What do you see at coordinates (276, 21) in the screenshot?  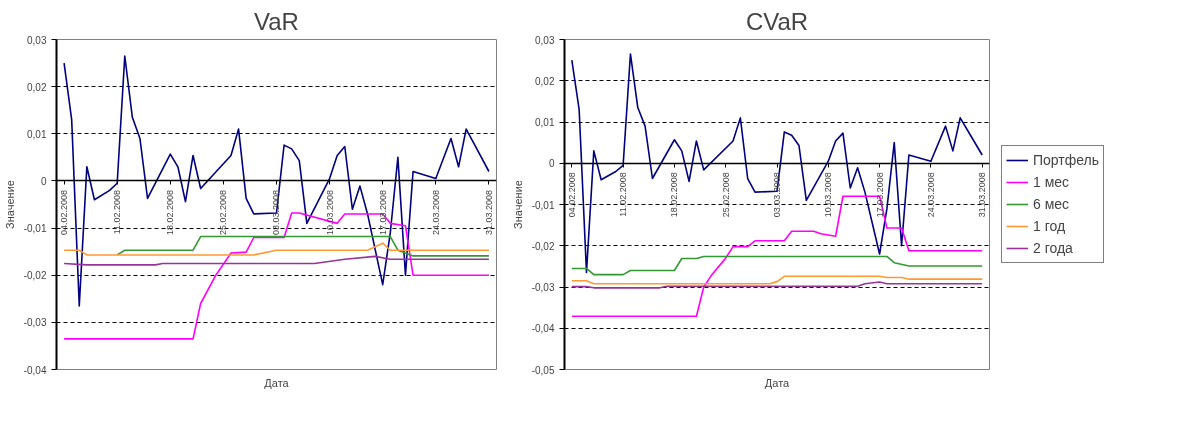 I see `chart-title: VaR` at bounding box center [276, 21].